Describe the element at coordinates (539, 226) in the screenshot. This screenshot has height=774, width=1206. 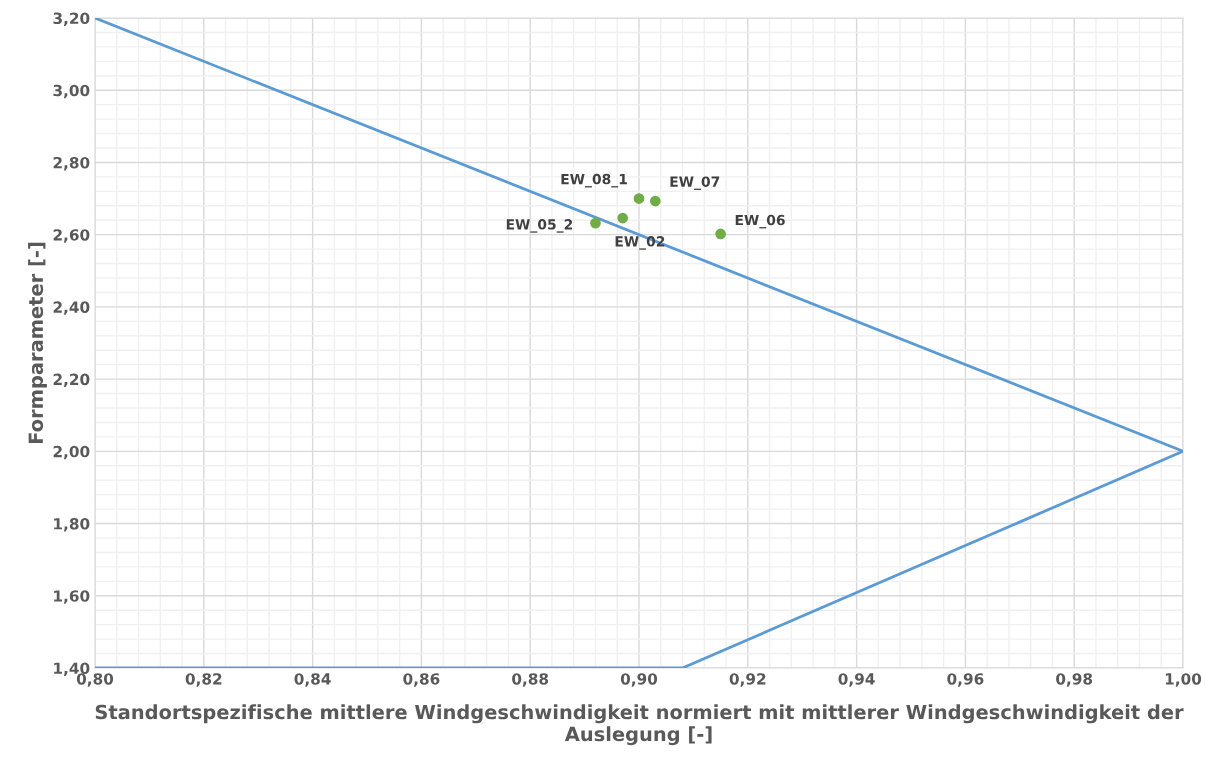
I see `annotation: EW_05_2` at that location.